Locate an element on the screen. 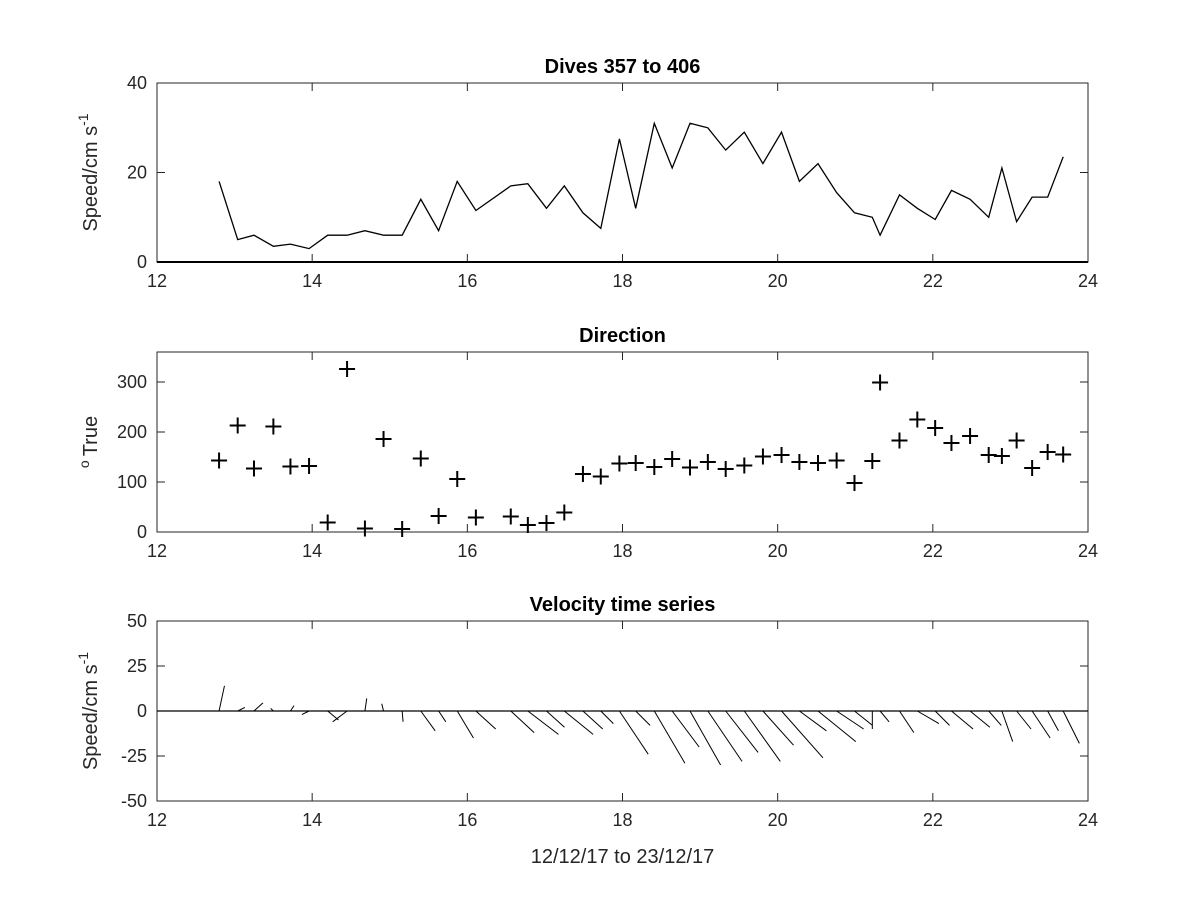  speed-series-line is located at coordinates (641, 185).